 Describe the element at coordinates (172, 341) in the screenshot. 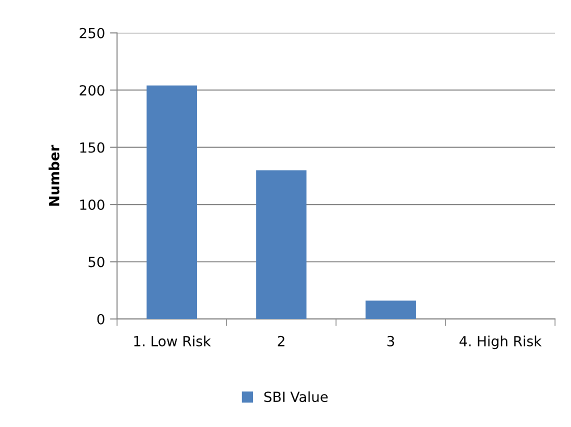

I see `x-tick-label: 1. Low Risk` at that location.